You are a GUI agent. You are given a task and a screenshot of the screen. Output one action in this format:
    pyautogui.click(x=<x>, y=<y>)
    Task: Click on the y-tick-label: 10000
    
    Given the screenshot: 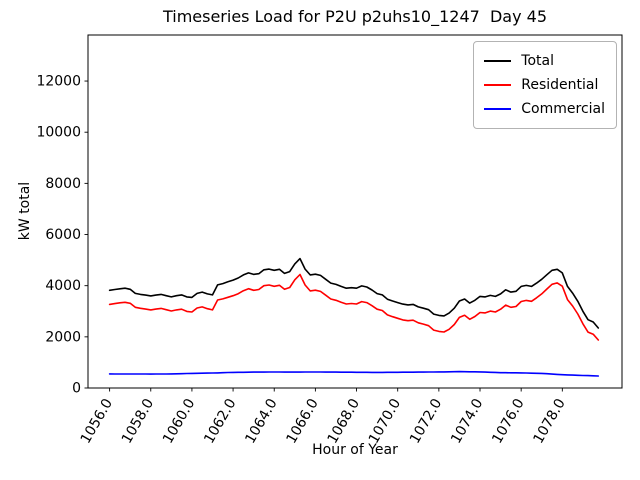 What is the action you would take?
    pyautogui.click(x=58, y=133)
    